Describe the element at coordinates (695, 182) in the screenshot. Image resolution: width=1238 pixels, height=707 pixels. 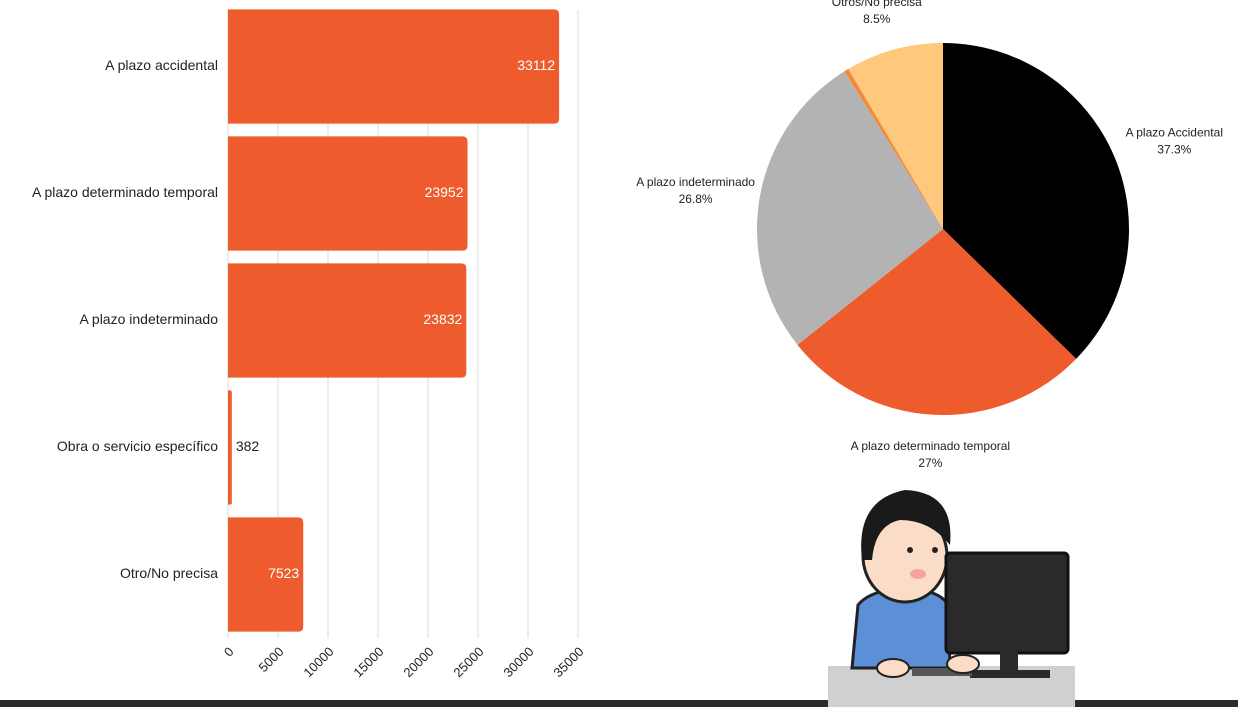
I see `slice-label: A plazo indeterminado` at that location.